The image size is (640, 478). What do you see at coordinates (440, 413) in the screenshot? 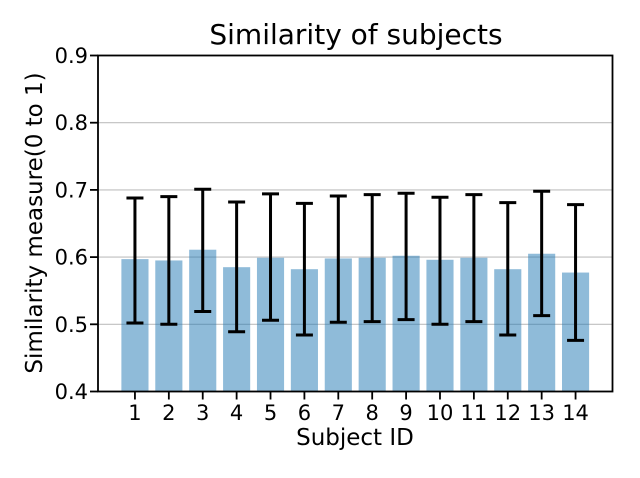
I see `x-tick-label: 10` at bounding box center [440, 413].